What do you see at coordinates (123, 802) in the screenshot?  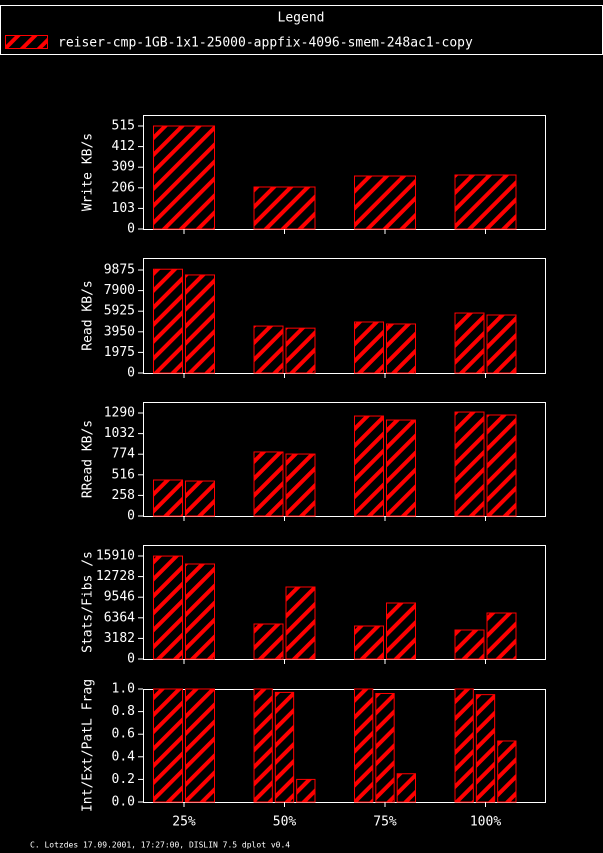 I see `y-tick-label: 0.0` at bounding box center [123, 802].